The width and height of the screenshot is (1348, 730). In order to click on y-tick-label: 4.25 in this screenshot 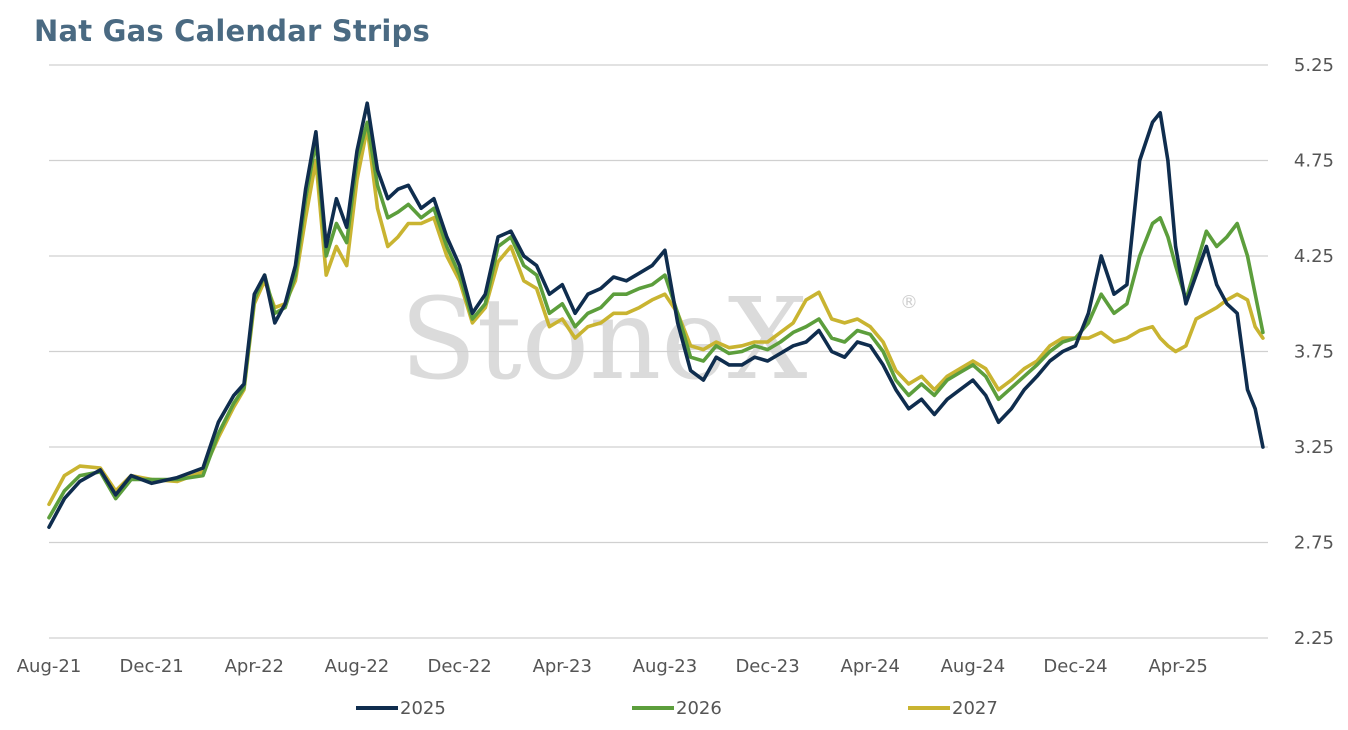, I will do `click(1314, 256)`.